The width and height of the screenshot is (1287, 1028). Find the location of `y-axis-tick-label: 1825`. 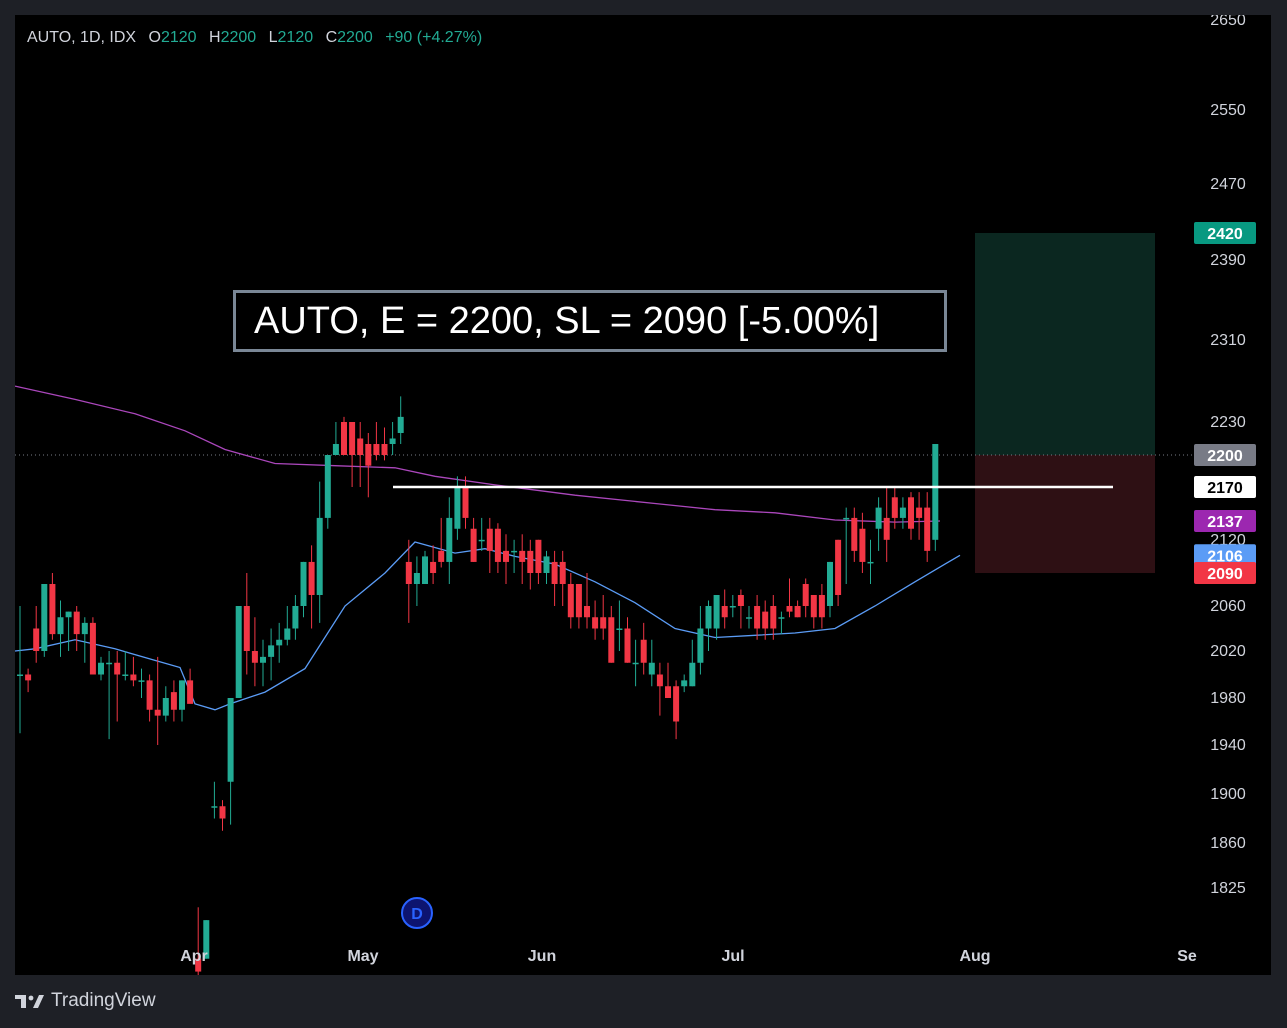

y-axis-tick-label: 1825 is located at coordinates (1228, 888).